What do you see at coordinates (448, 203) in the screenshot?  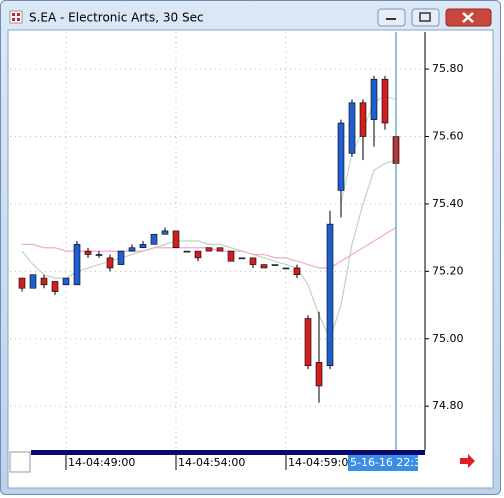 I see `y-tick-label: 75.40` at bounding box center [448, 203].